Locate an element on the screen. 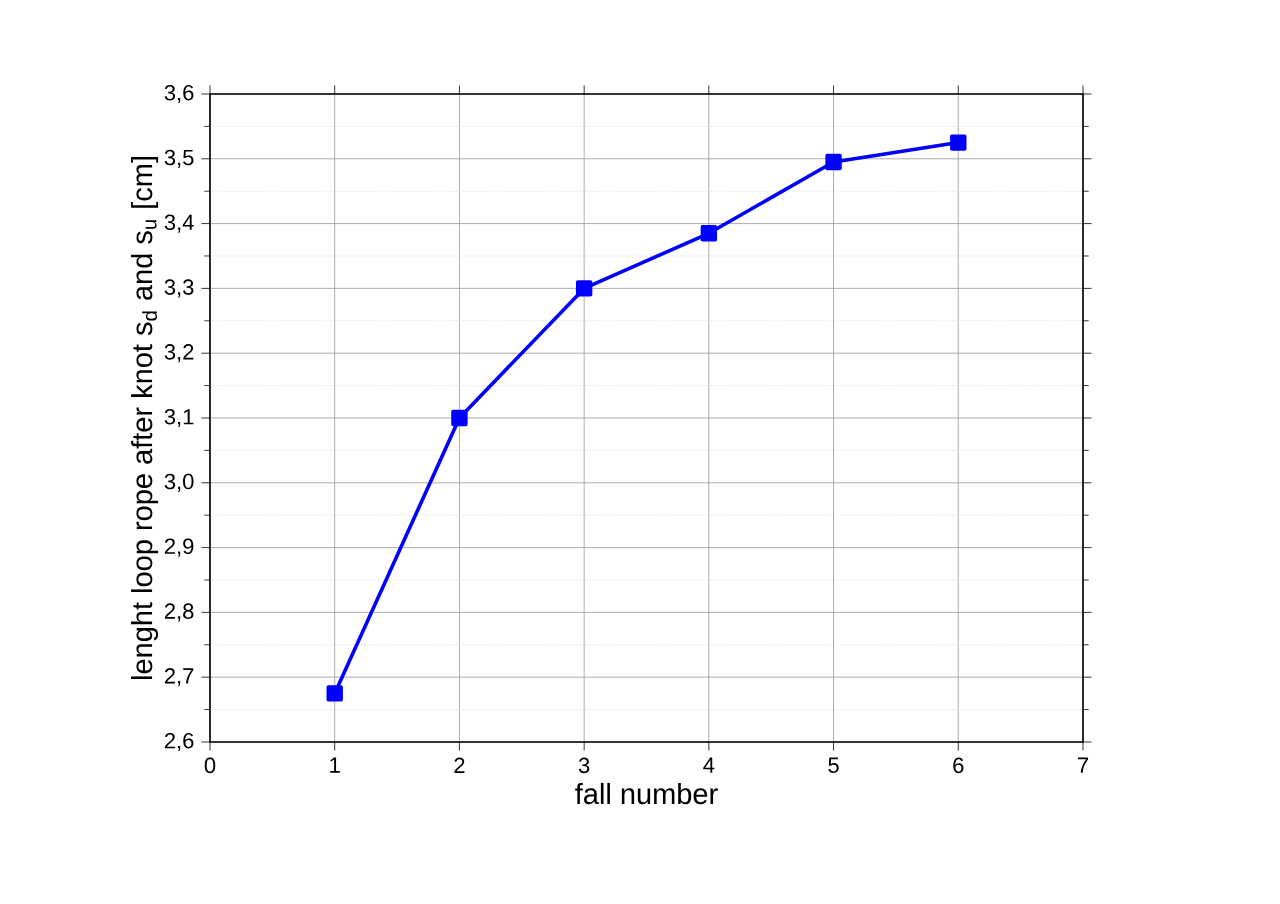 The width and height of the screenshot is (1280, 904). x-tick-label: 4 is located at coordinates (709, 765).